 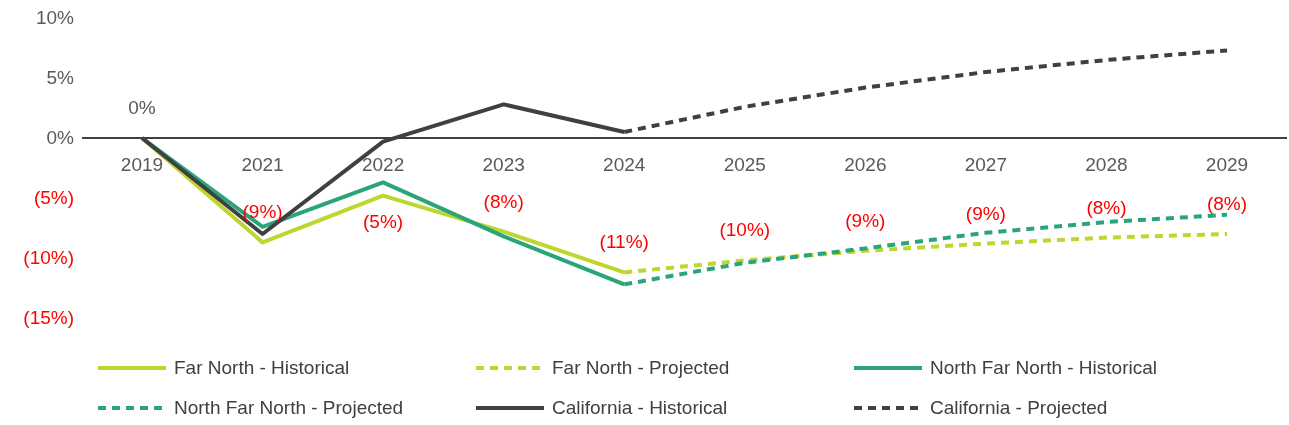 I want to click on y-tick-label: 0%, so click(x=60, y=137).